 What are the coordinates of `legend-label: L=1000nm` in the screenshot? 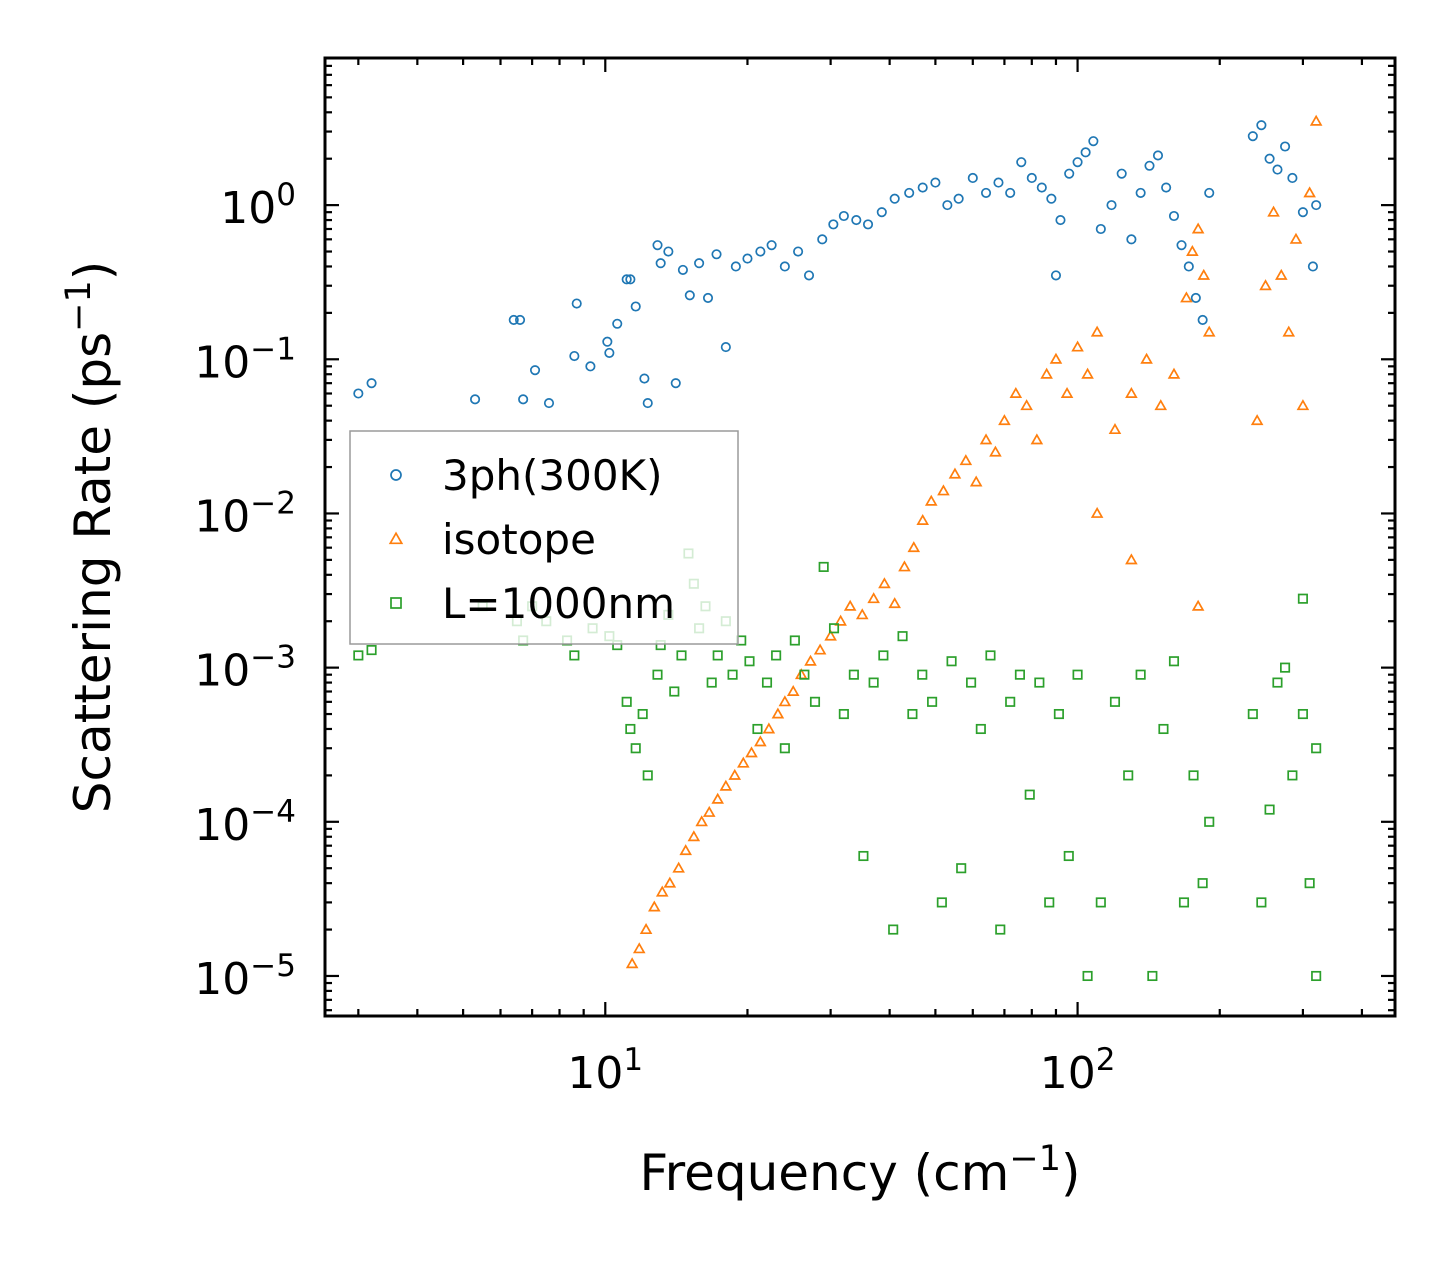 It's located at (558, 603).